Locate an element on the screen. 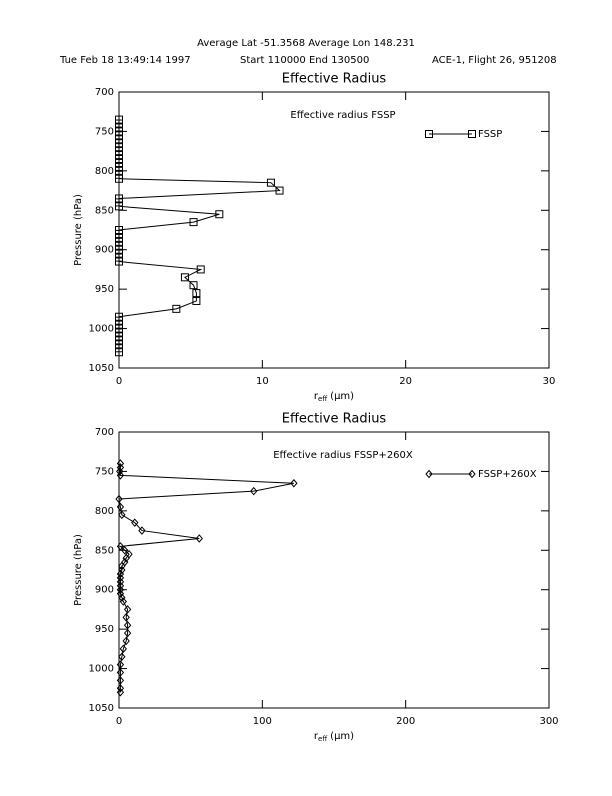 The height and width of the screenshot is (796, 612). header-date: Tue Feb 18 13:49:14 1997 is located at coordinates (125, 60).